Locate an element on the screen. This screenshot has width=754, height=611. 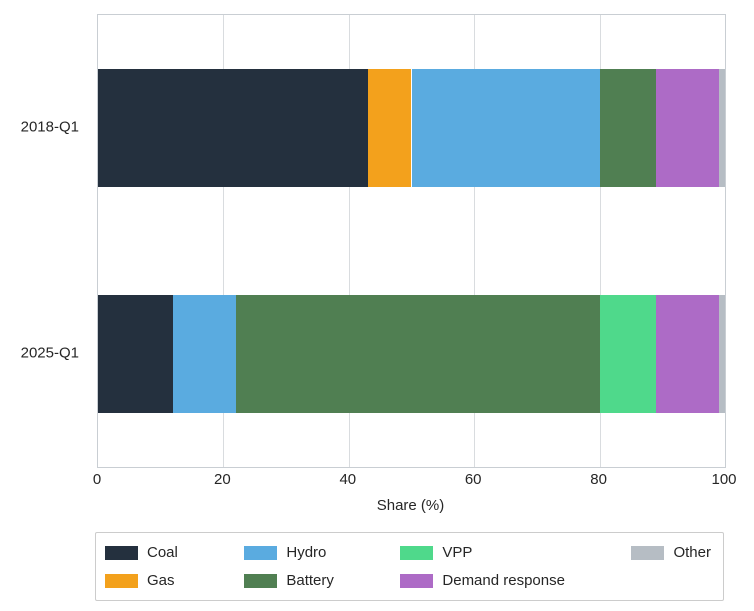
x-axis-tick-labels: 0 20 40 60 80 100 is located at coordinates (415, 480).